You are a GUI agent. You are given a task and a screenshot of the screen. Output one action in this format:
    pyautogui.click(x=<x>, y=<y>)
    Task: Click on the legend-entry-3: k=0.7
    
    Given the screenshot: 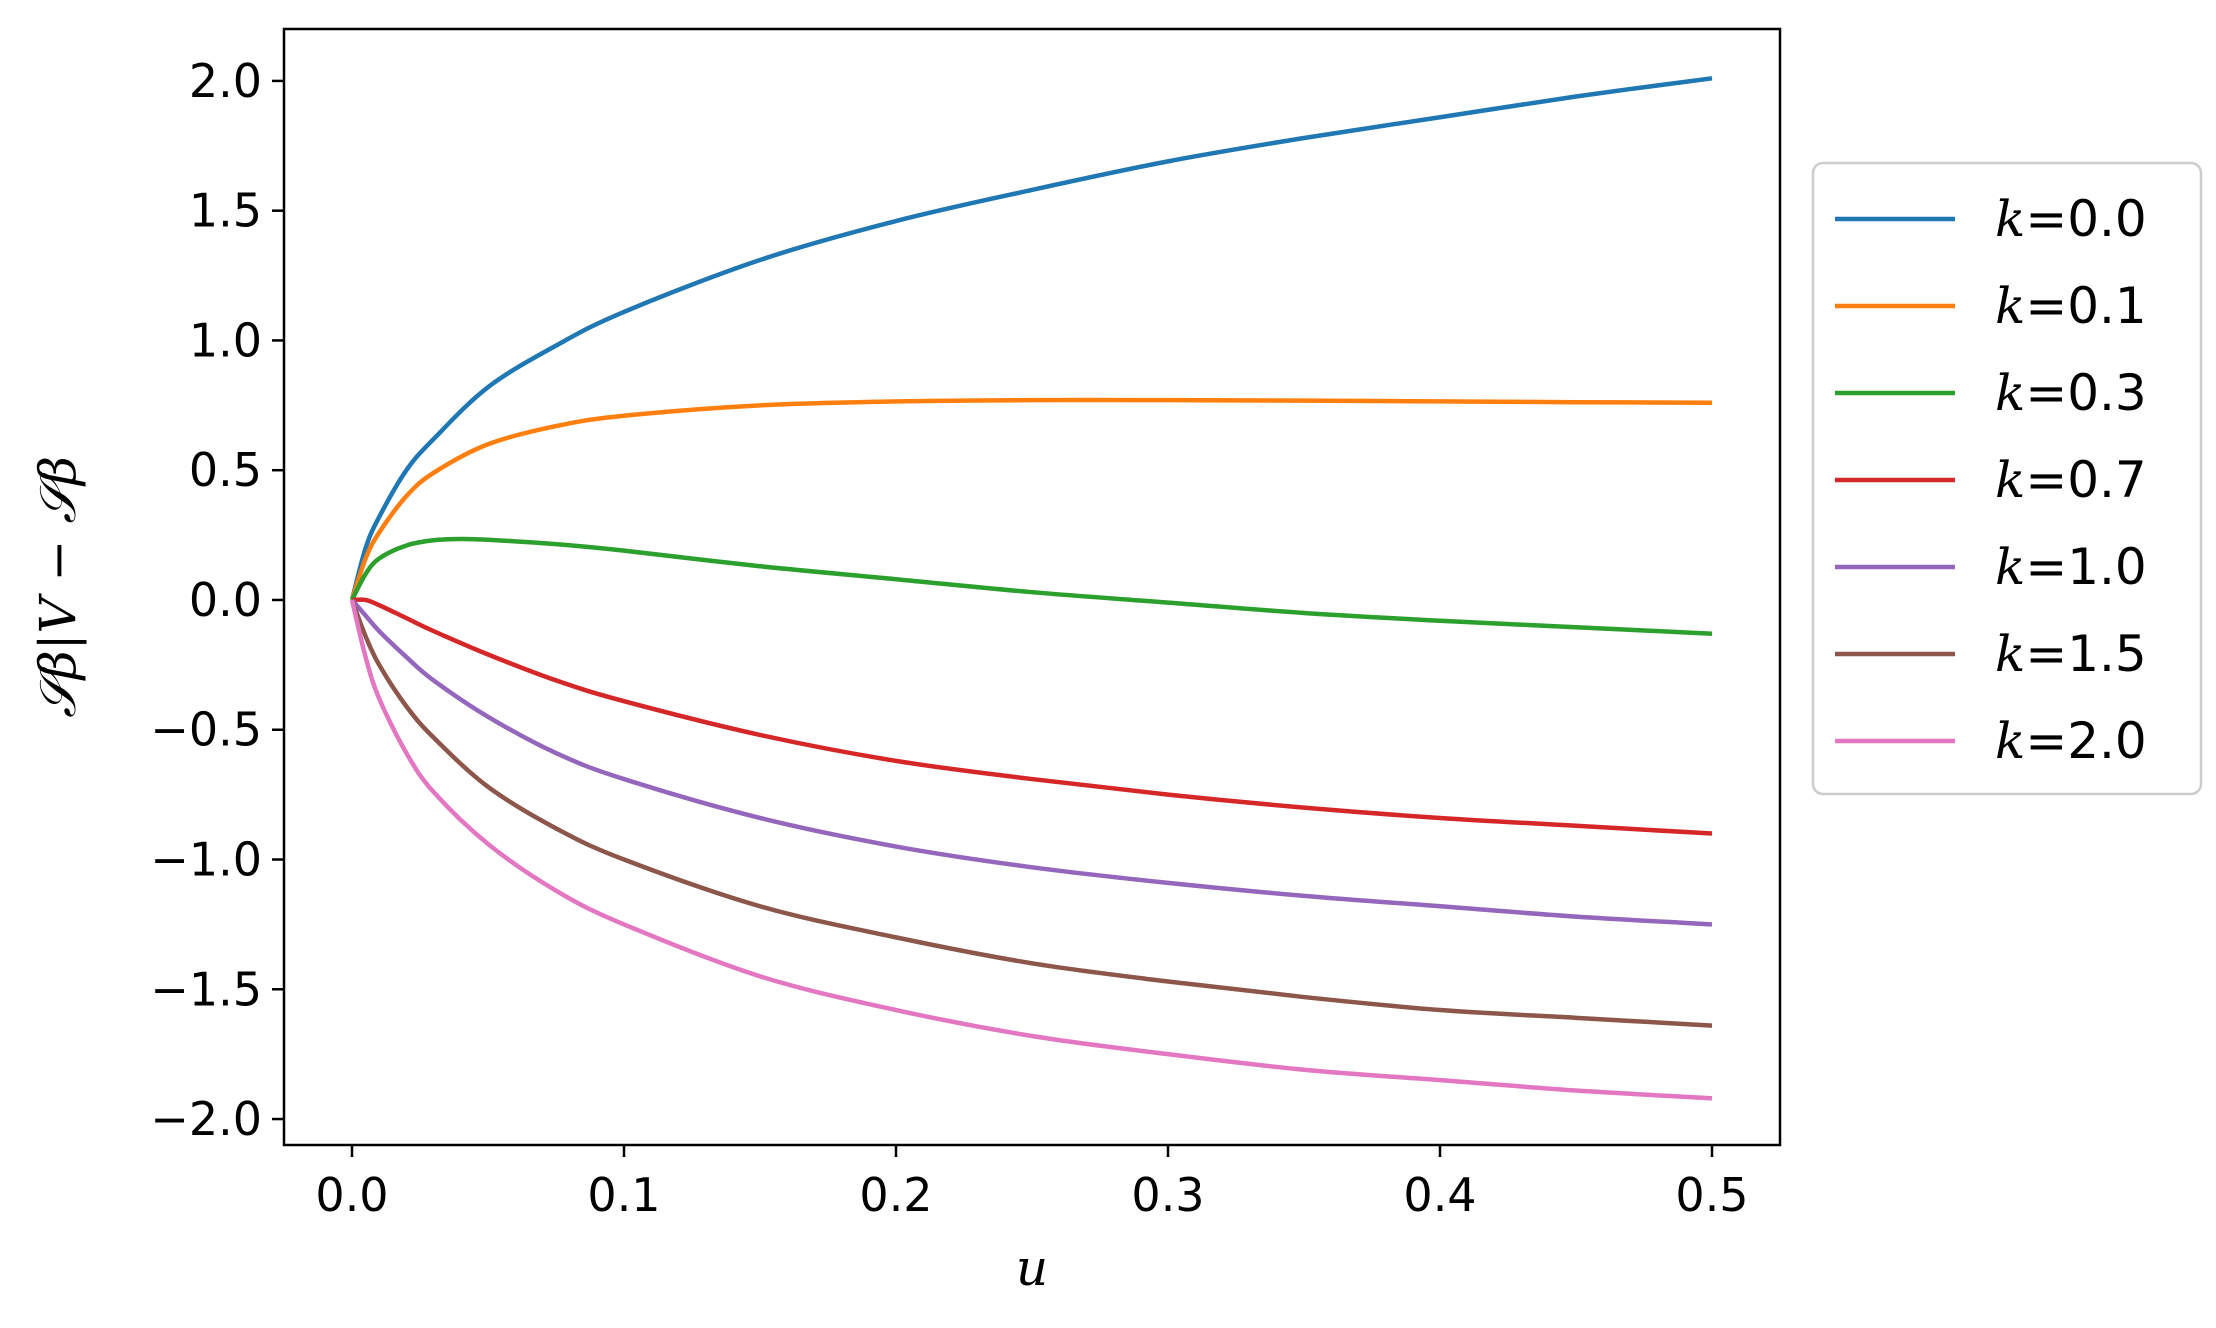 What is the action you would take?
    pyautogui.click(x=2071, y=480)
    